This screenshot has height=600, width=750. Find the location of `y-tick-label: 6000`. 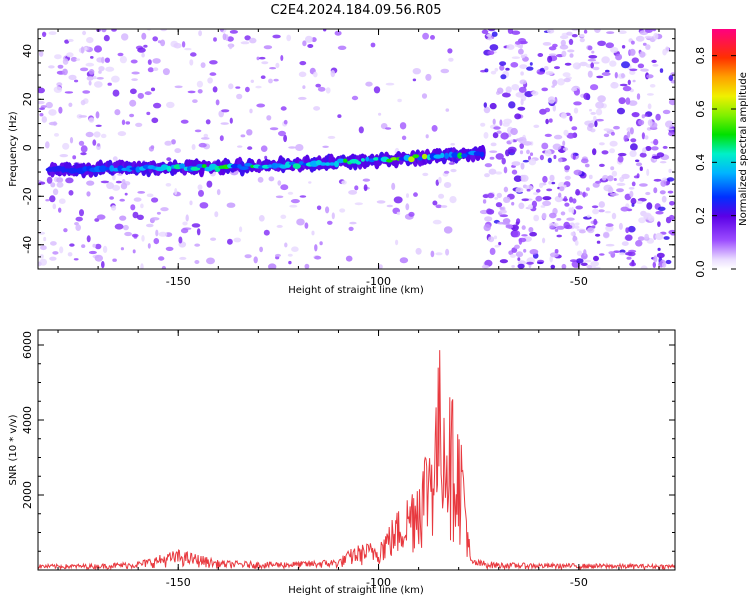

y-tick-label: 6000 is located at coordinates (27, 345).